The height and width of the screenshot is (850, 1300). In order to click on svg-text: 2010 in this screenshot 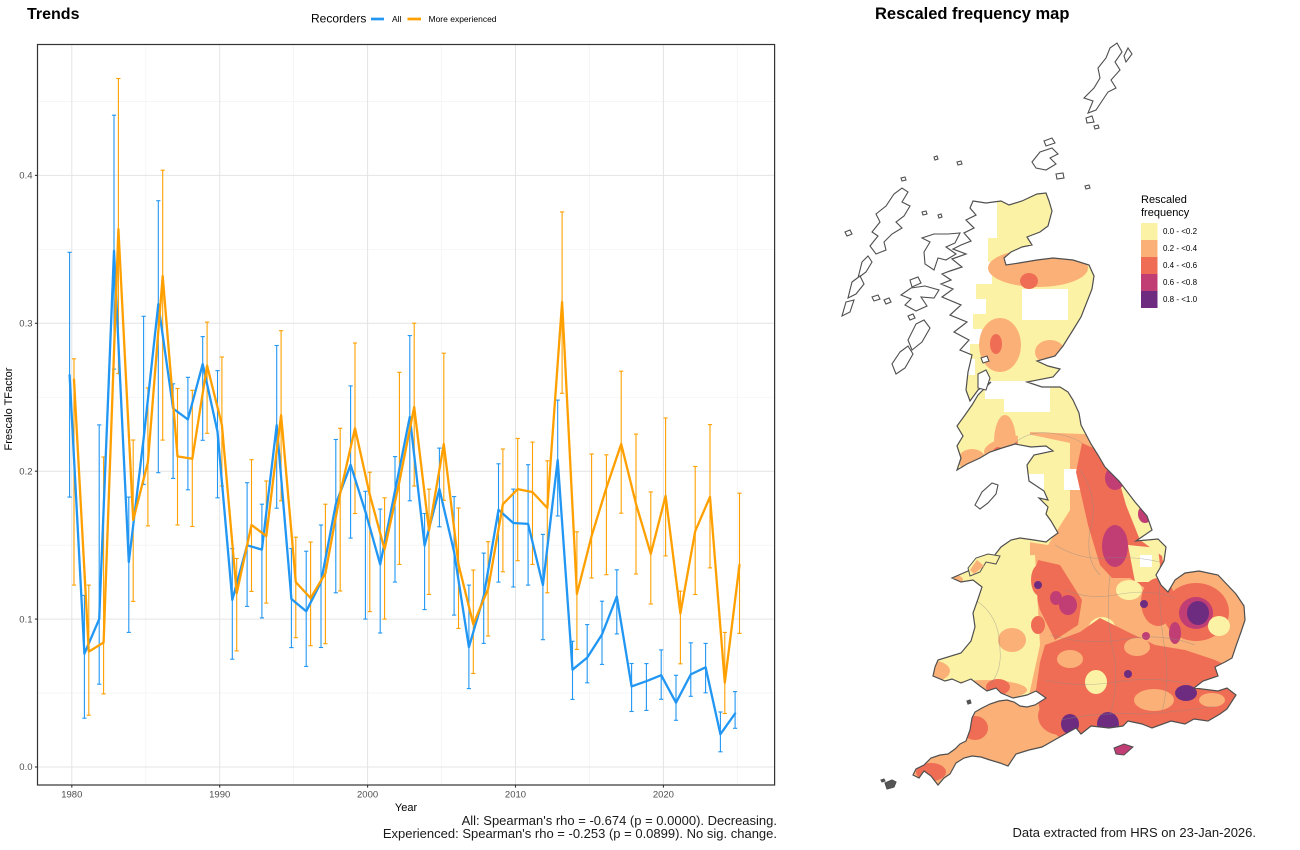, I will do `click(515, 795)`.